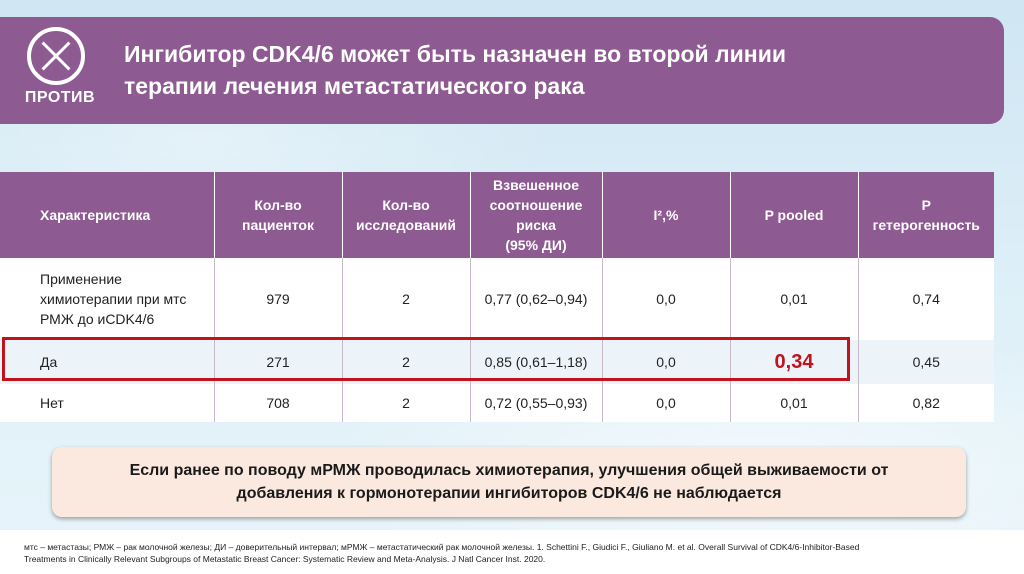  What do you see at coordinates (926, 362) in the screenshot?
I see `cell-p-heterogeneity: 0,45` at bounding box center [926, 362].